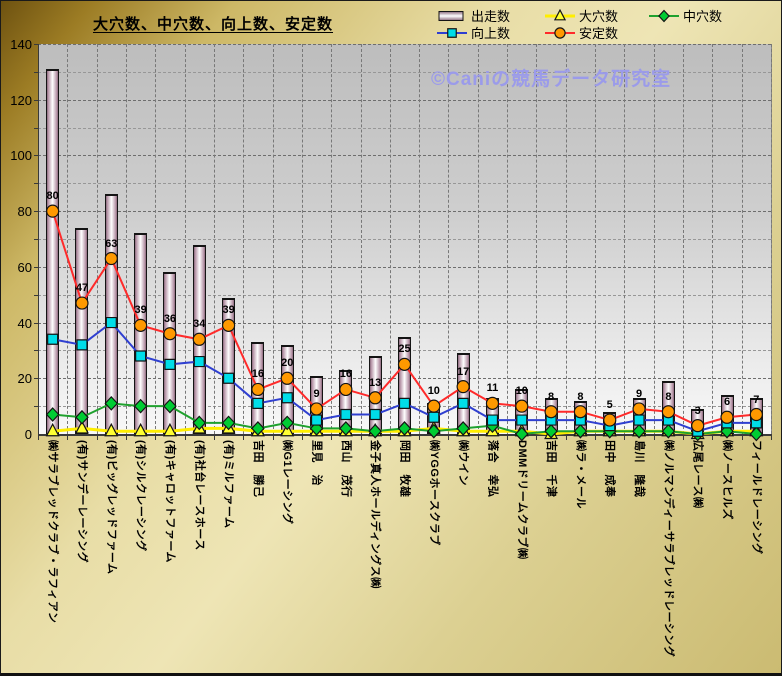 This screenshot has height=677, width=782. Describe the element at coordinates (433, 391) in the screenshot. I see `data-label: 10` at that location.